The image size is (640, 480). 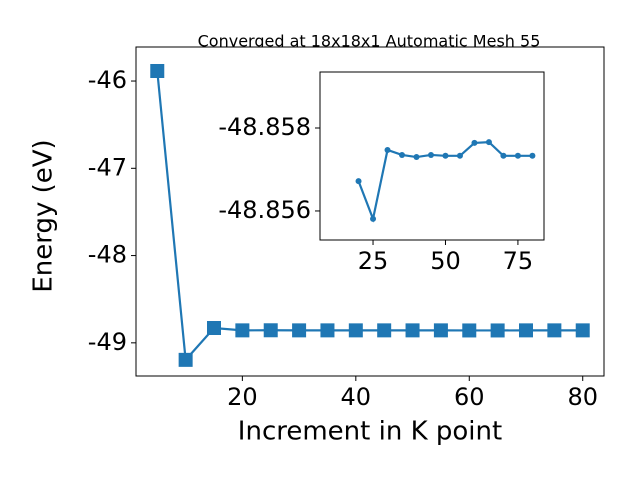 What do you see at coordinates (370, 432) in the screenshot?
I see `x-axis-label: Increment in K point` at bounding box center [370, 432].